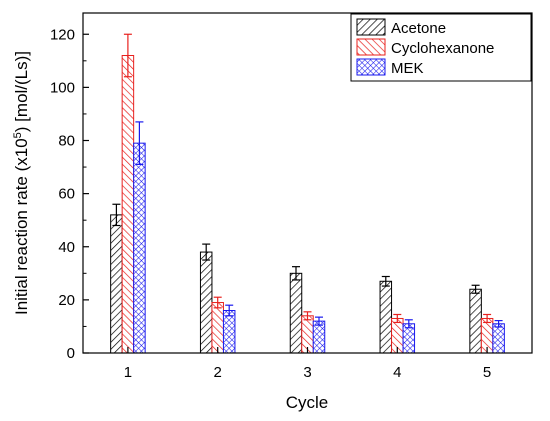 The image size is (550, 421). I want to click on x-tick-label-2: 2, so click(218, 372).